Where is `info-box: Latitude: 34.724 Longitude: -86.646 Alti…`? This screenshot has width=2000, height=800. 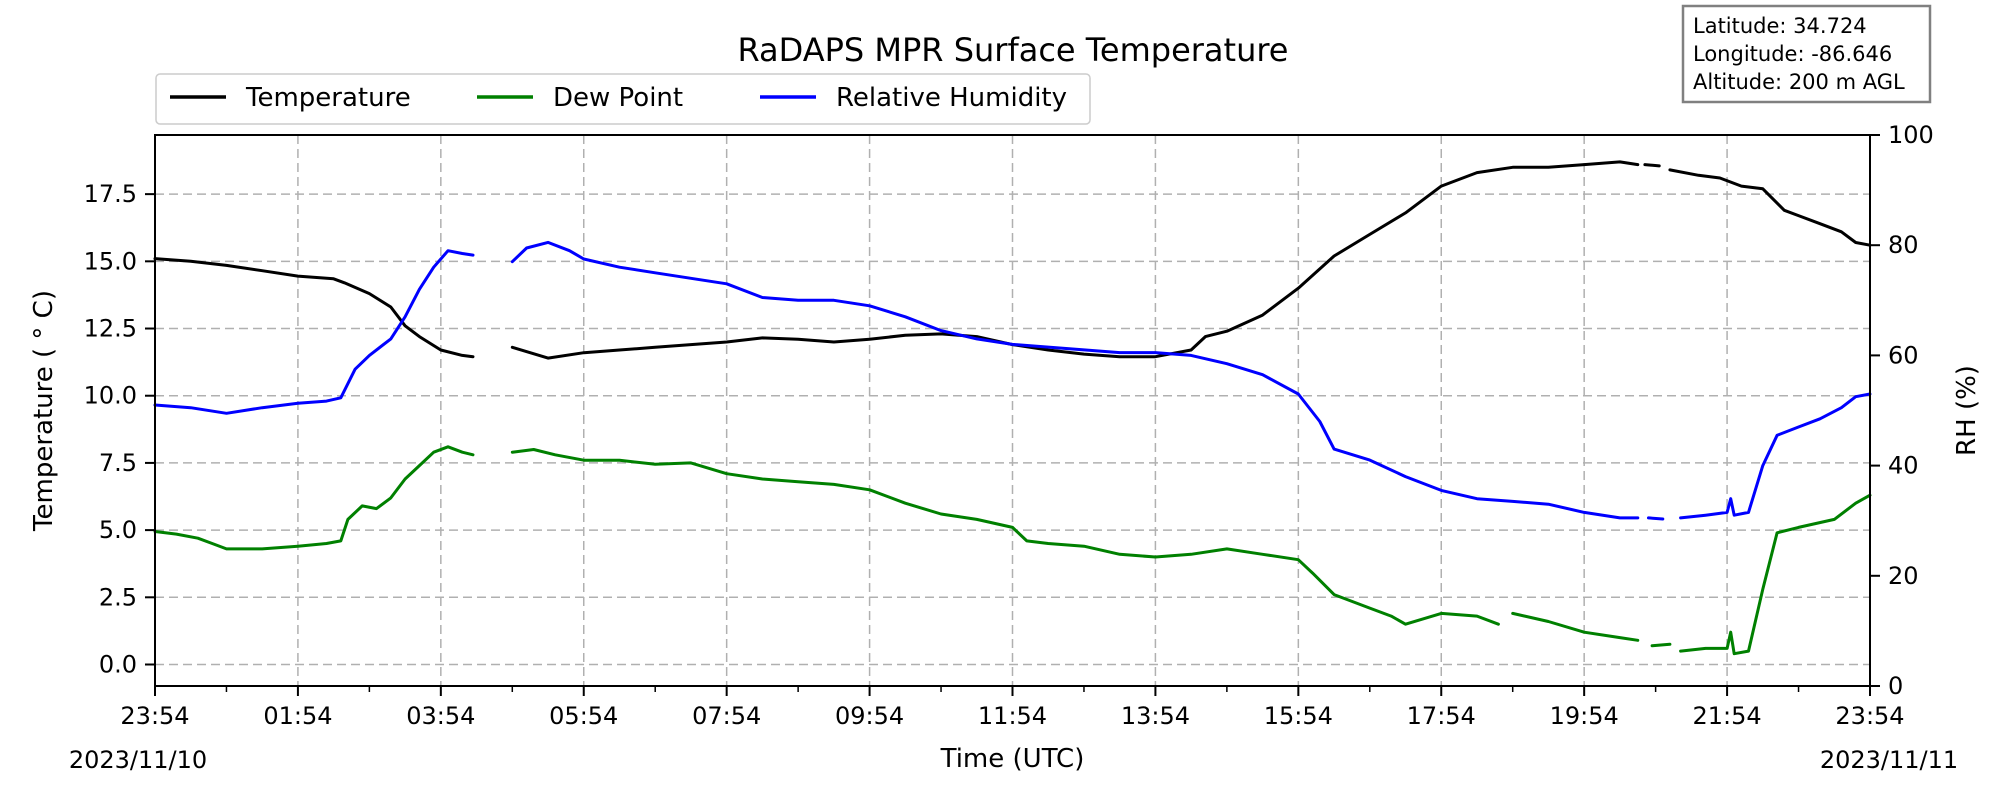 info-box: Latitude: 34.724 Longitude: -86.646 Alti… is located at coordinates (1806, 54).